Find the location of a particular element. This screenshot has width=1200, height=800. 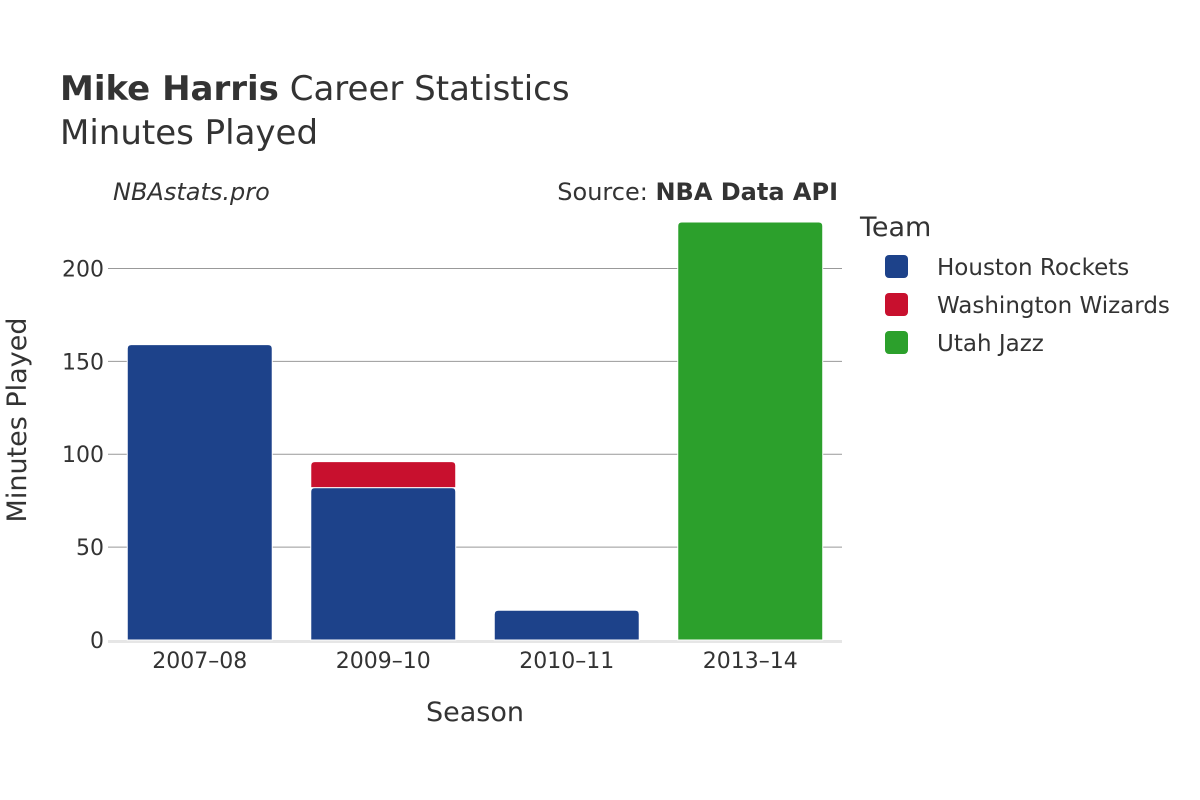

y-tick-label: 0 is located at coordinates (97, 641).